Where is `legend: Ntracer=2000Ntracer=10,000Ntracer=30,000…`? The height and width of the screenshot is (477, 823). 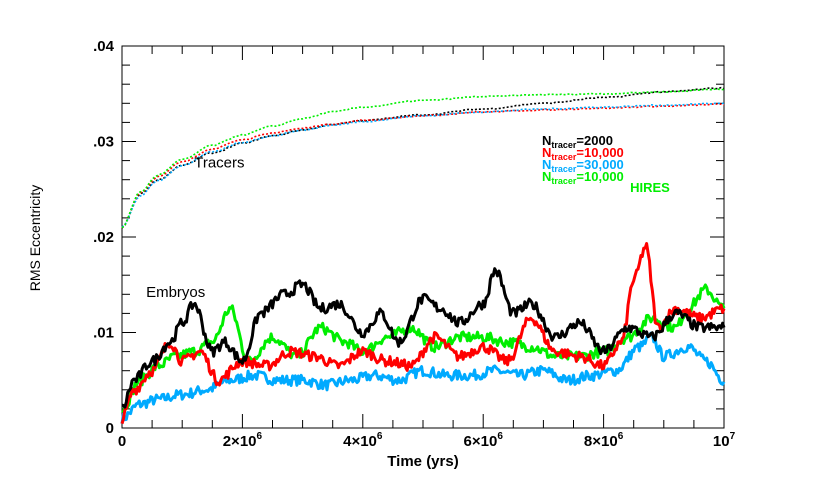
legend: Ntracer=2000Ntracer=10,000Ntracer=30,000… is located at coordinates (606, 164).